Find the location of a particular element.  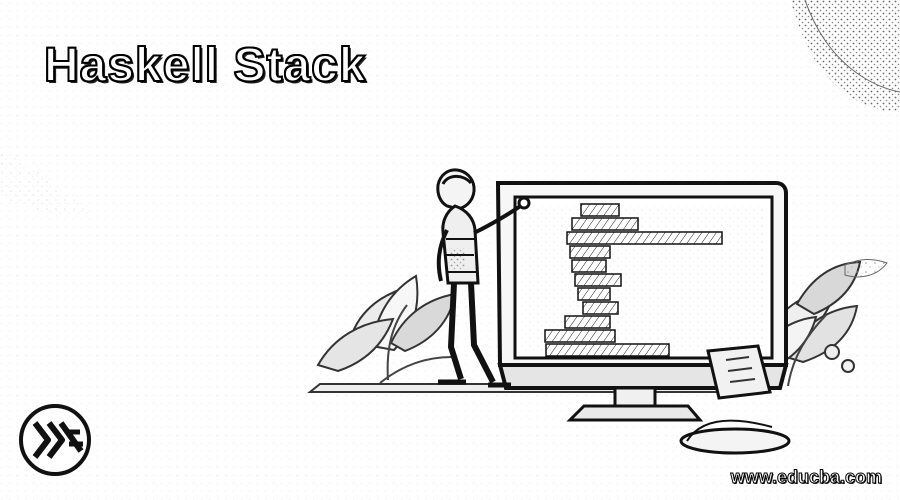

plant-left-icon is located at coordinates (386, 329).